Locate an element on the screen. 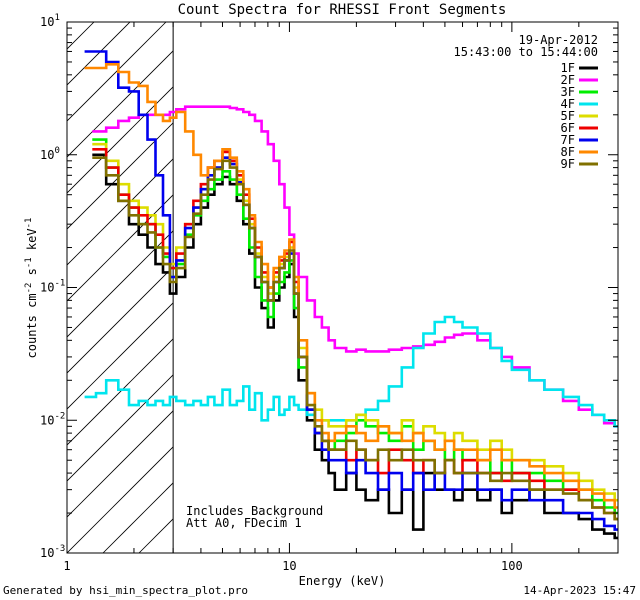  footer-timestamp: 14-Apr-2023 15:47 is located at coordinates (579, 590).